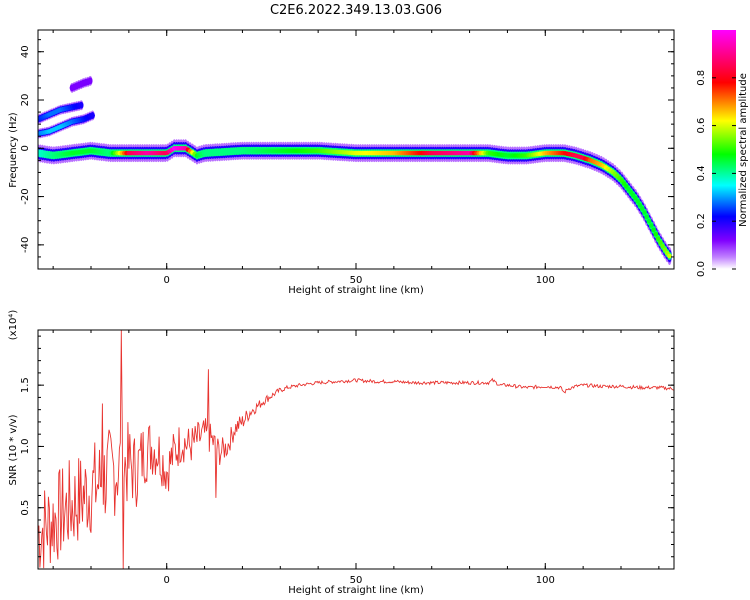  I want to click on colorbar-tick-label: 0.4, so click(701, 173).